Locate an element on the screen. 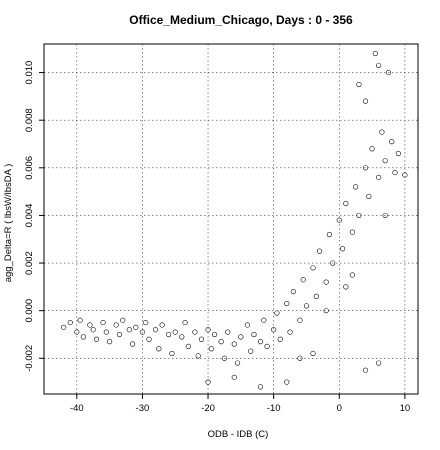 The width and height of the screenshot is (440, 450). y-tick-label: 0.006 is located at coordinates (29, 168).